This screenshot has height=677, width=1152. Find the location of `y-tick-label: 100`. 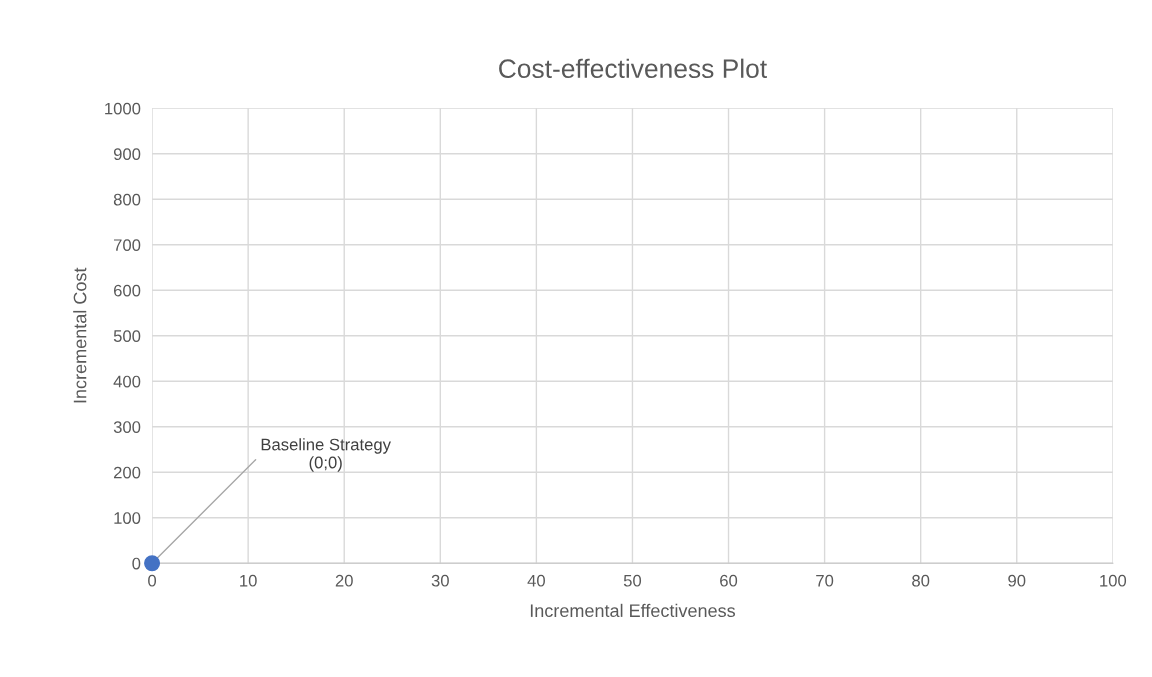

y-tick-label: 100 is located at coordinates (127, 518).